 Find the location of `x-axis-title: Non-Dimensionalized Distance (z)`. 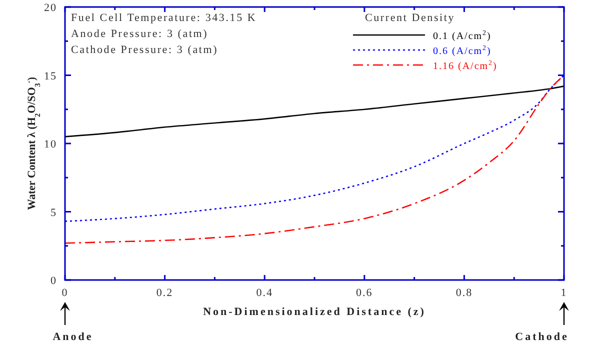

x-axis-title: Non-Dimensionalized Distance (z) is located at coordinates (314, 312).